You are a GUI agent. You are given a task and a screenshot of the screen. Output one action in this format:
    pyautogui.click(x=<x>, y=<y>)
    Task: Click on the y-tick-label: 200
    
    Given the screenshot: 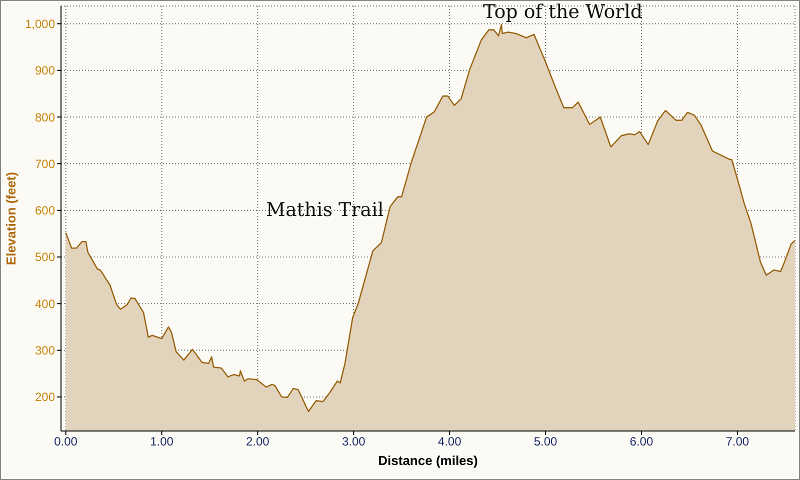 What is the action you would take?
    pyautogui.click(x=45, y=397)
    